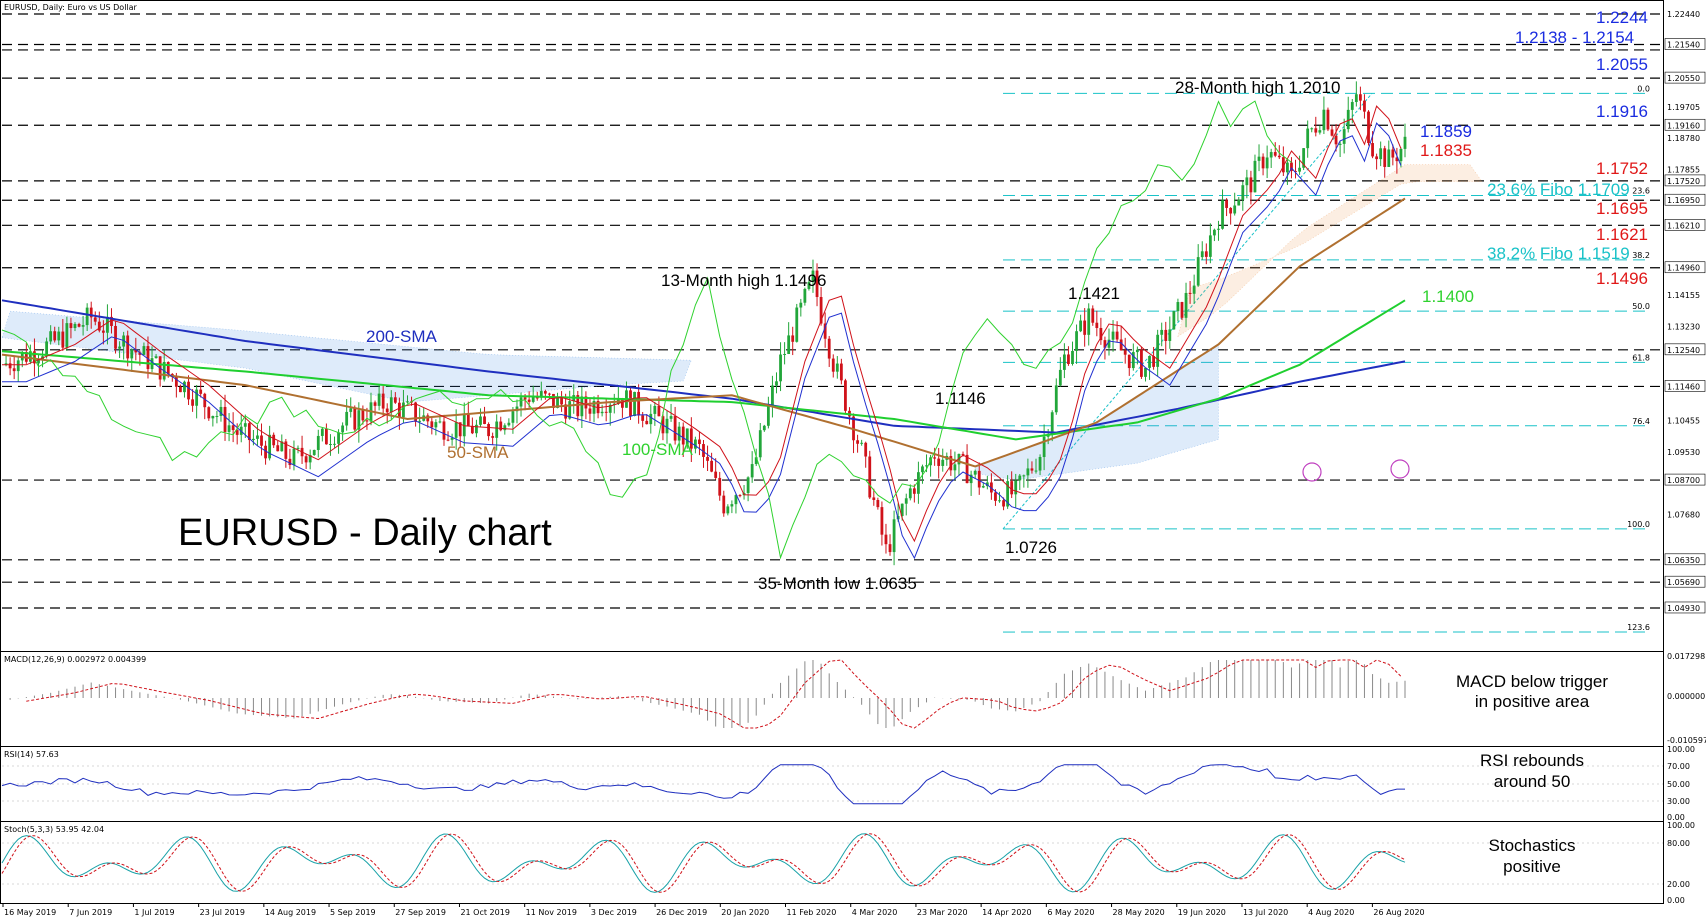 The image size is (1706, 919). I want to click on date-tick-label: 6 May 2020, so click(1070, 912).